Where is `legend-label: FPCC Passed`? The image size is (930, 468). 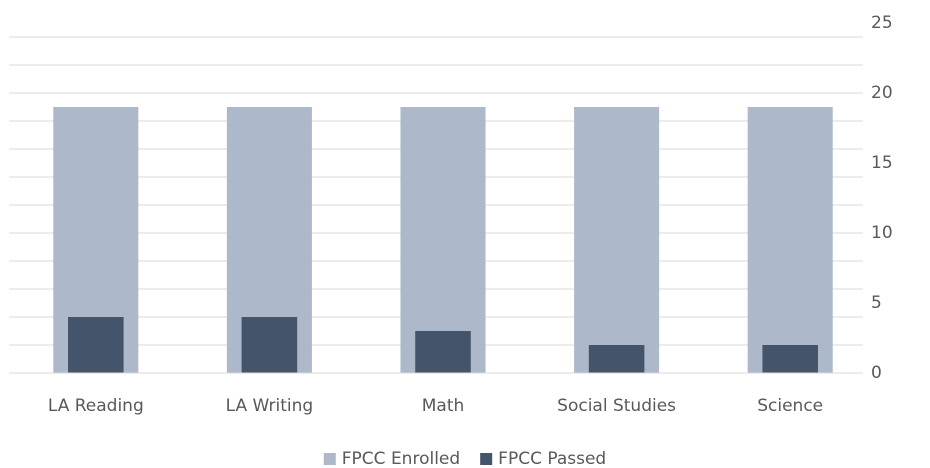 legend-label: FPCC Passed is located at coordinates (552, 458).